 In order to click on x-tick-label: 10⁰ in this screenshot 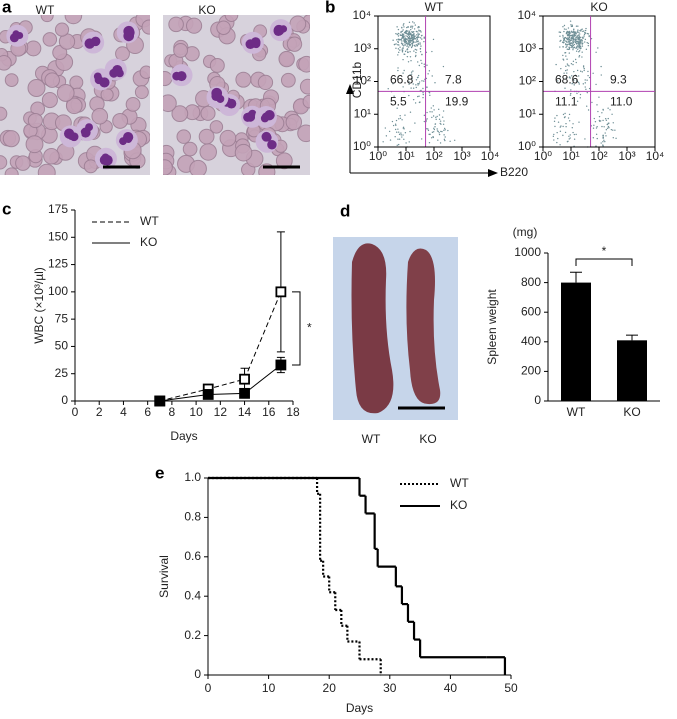, I will do `click(543, 156)`.